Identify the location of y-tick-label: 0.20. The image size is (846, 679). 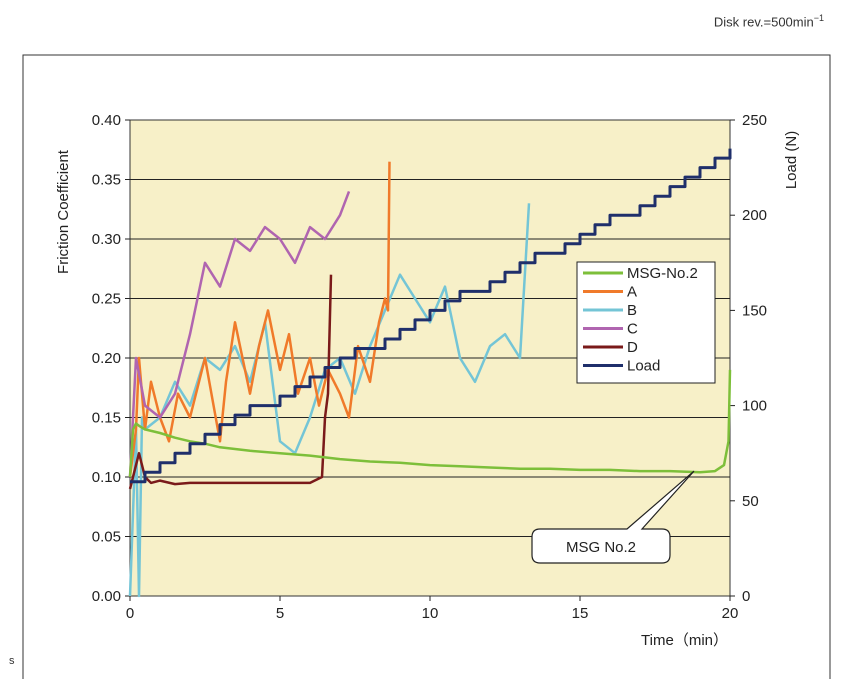
(106, 358).